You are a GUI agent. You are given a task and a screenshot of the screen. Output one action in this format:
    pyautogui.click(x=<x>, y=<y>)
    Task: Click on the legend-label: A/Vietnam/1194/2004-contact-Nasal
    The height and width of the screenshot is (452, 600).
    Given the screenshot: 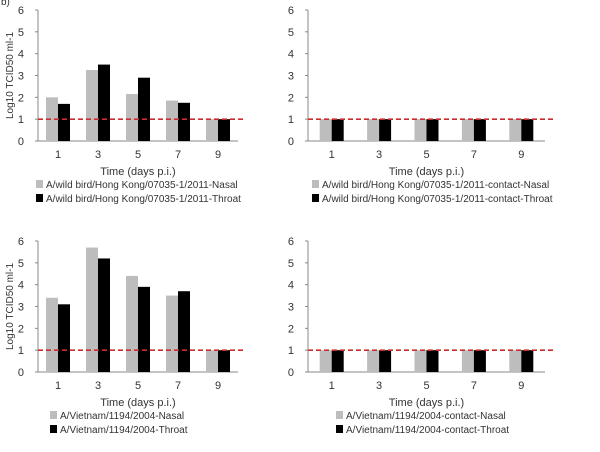 What is the action you would take?
    pyautogui.click(x=426, y=416)
    